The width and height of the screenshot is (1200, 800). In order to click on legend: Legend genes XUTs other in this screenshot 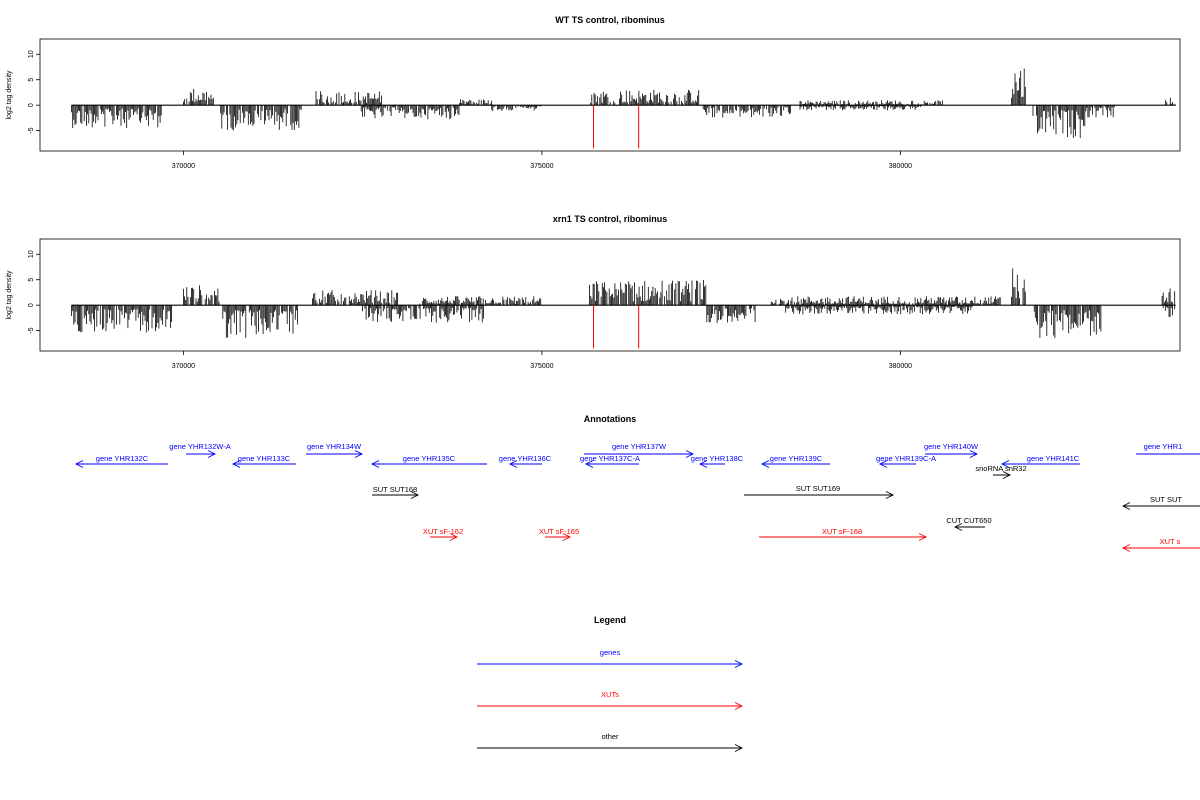, I will do `click(610, 683)`.